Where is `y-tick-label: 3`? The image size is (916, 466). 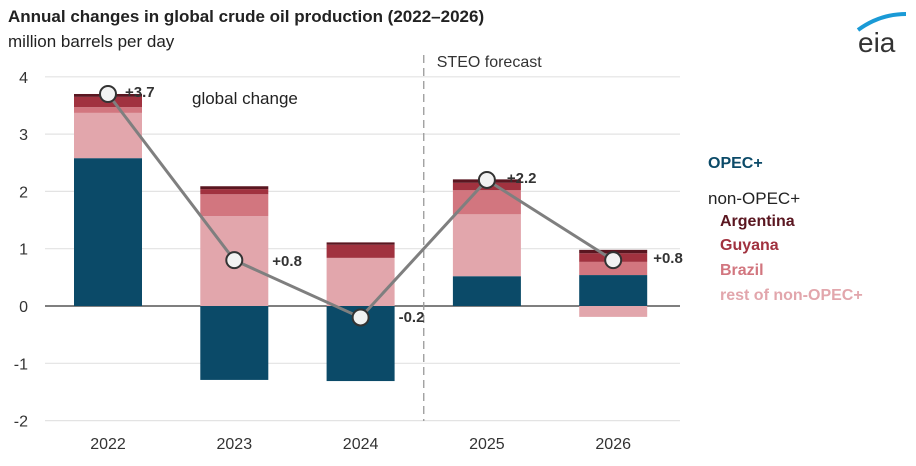 y-tick-label: 3 is located at coordinates (23, 135).